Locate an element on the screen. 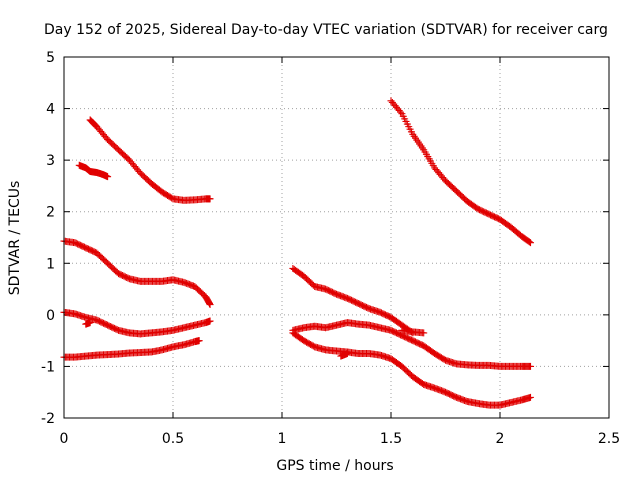 The height and width of the screenshot is (480, 640). y-tick-label: -1 is located at coordinates (48, 367).